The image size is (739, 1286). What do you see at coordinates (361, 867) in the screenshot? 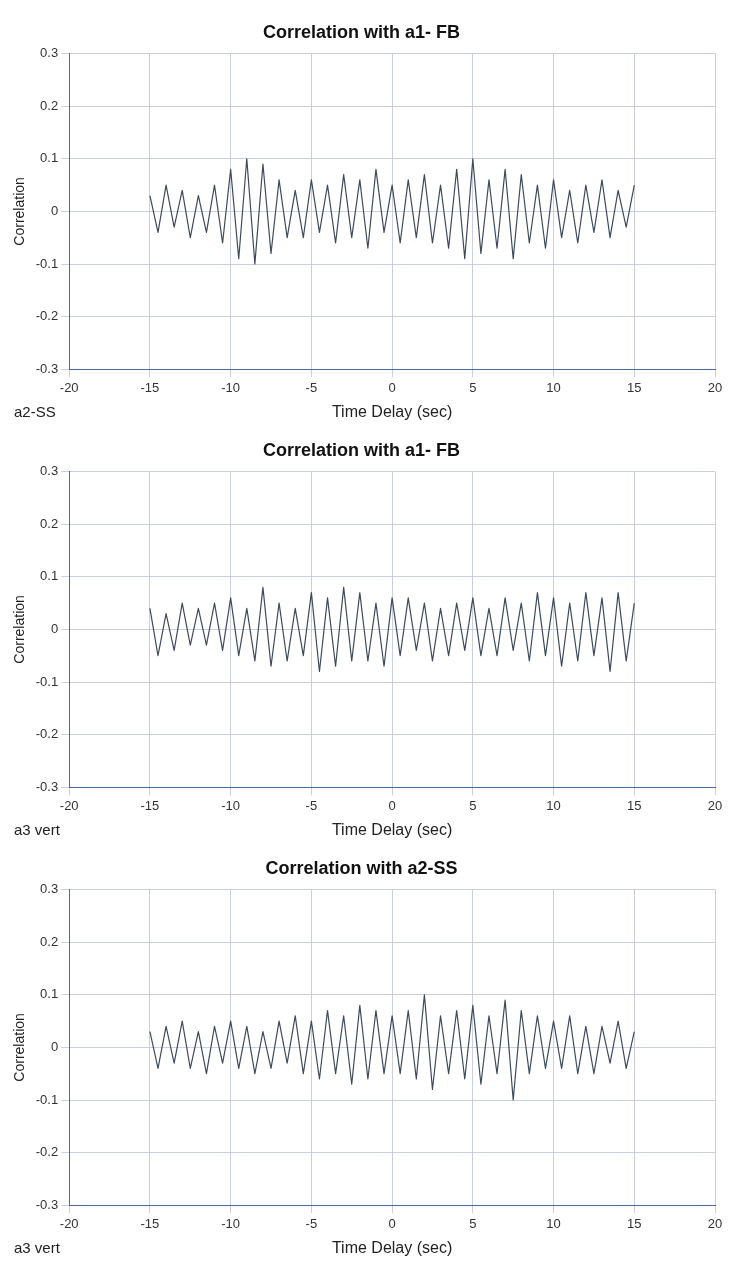
I see `chart-title: Correlation with a2-SS` at bounding box center [361, 867].